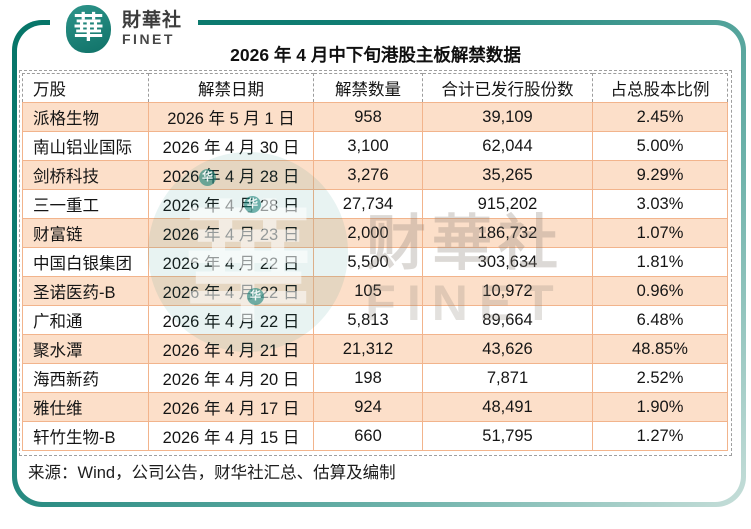 This screenshot has width=751, height=529. Describe the element at coordinates (507, 88) in the screenshot. I see `column-header-3: 合计已发行股份数` at that location.